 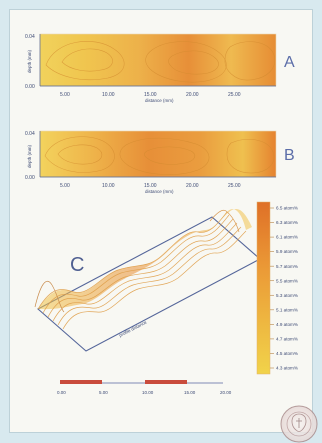 What do you see at coordinates (263, 288) in the screenshot?
I see `color-legend-bar` at bounding box center [263, 288].